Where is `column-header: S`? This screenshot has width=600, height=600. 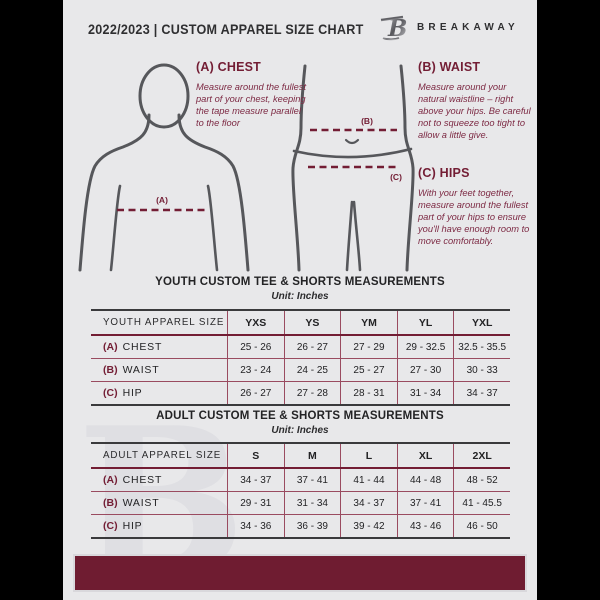 column-header: S is located at coordinates (255, 455).